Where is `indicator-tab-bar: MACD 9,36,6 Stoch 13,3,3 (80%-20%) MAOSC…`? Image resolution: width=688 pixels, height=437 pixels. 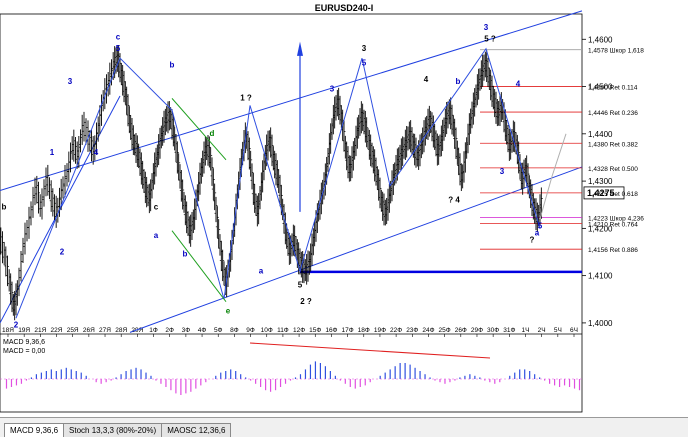
indicator-tab-bar: MACD 9,36,6 Stoch 13,3,3 (80%-20%) MAOSC… is located at coordinates (344, 427).